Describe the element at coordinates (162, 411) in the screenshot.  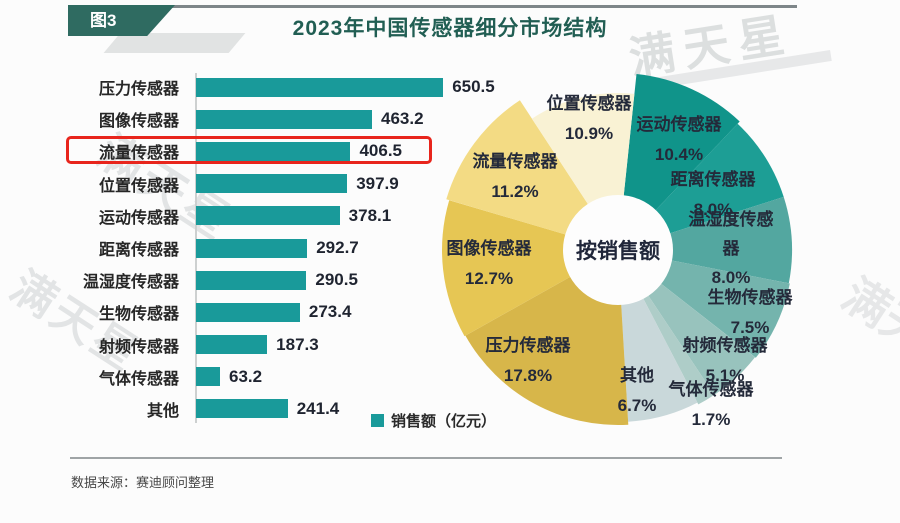
I see `bar-category-label: 其他` at that location.